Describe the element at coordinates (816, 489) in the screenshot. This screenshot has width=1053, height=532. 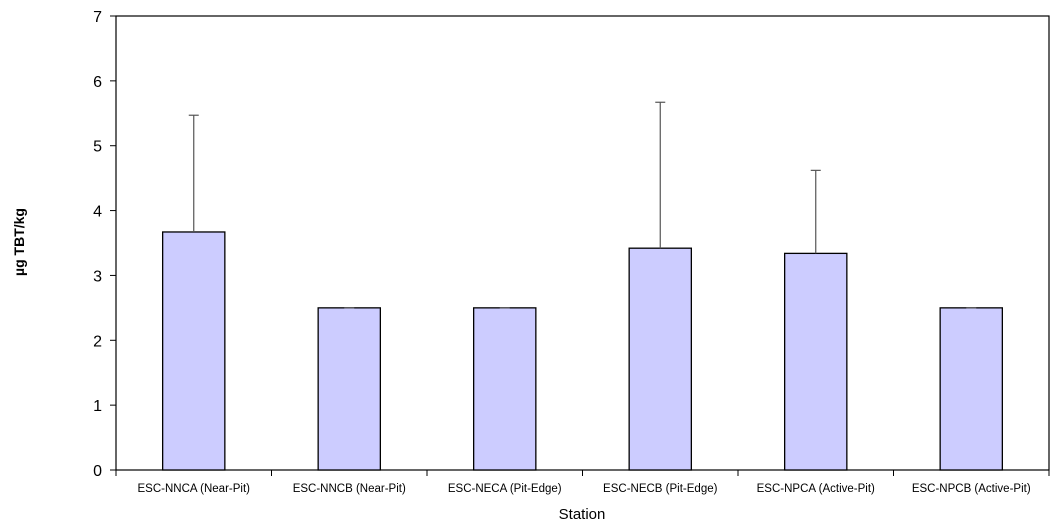
I see `x-tick-label: ESC-NPCA (Active-Pit)` at that location.